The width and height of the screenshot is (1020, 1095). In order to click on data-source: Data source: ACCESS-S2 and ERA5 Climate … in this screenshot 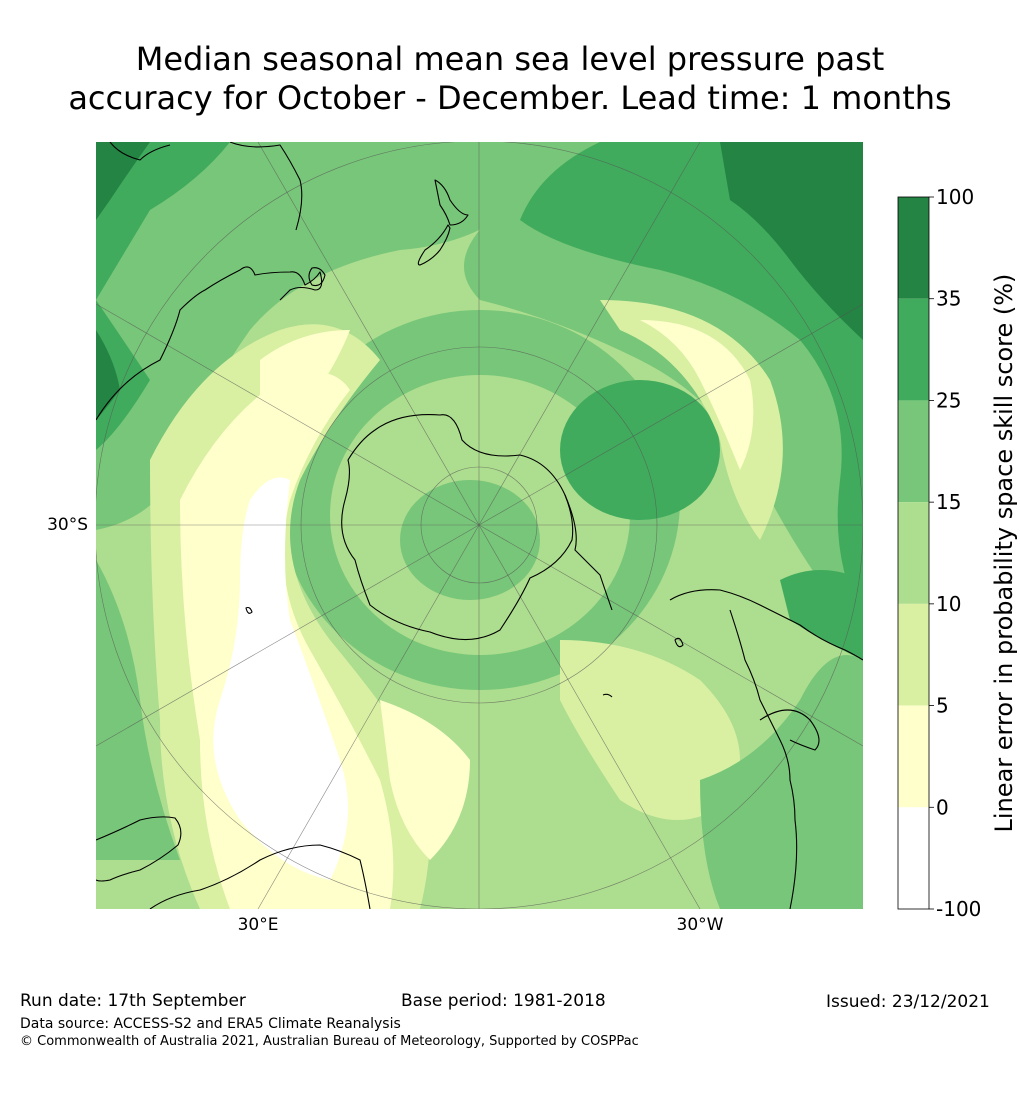, I will do `click(210, 1024)`.